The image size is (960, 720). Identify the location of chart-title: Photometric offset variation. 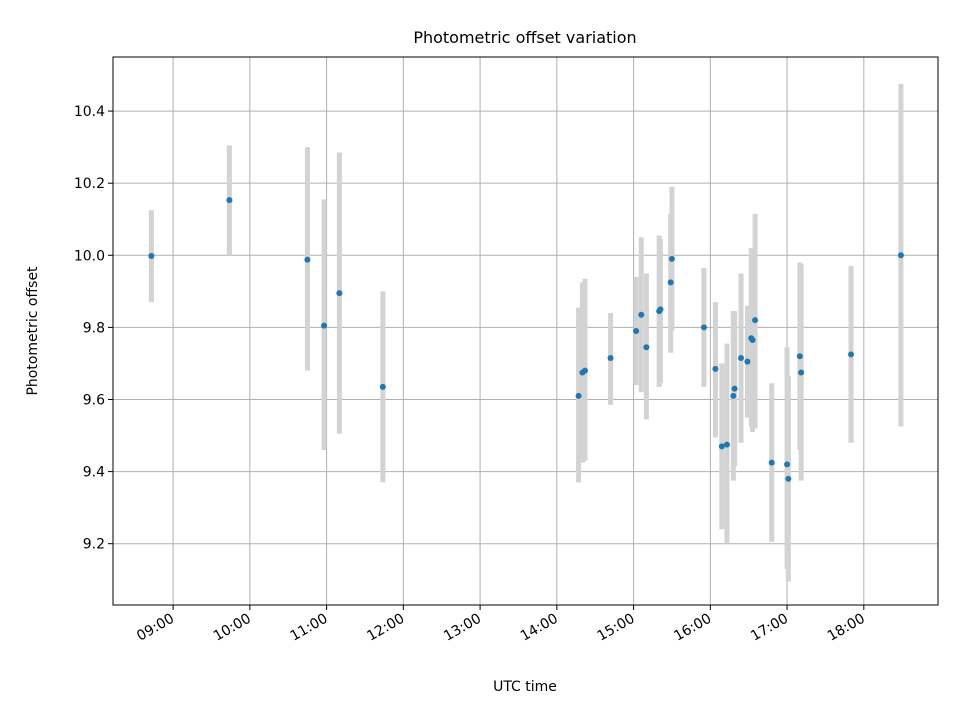
(524, 37).